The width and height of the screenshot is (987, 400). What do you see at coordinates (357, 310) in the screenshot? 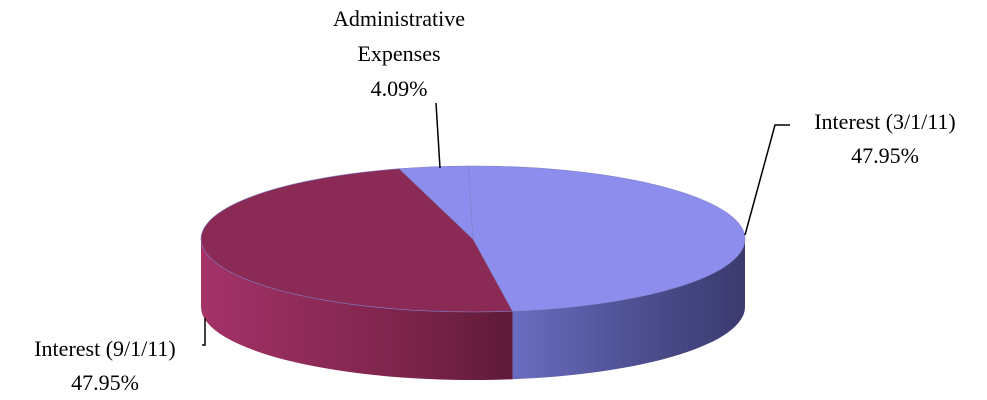
I see `pie-side-interest-sept` at bounding box center [357, 310].